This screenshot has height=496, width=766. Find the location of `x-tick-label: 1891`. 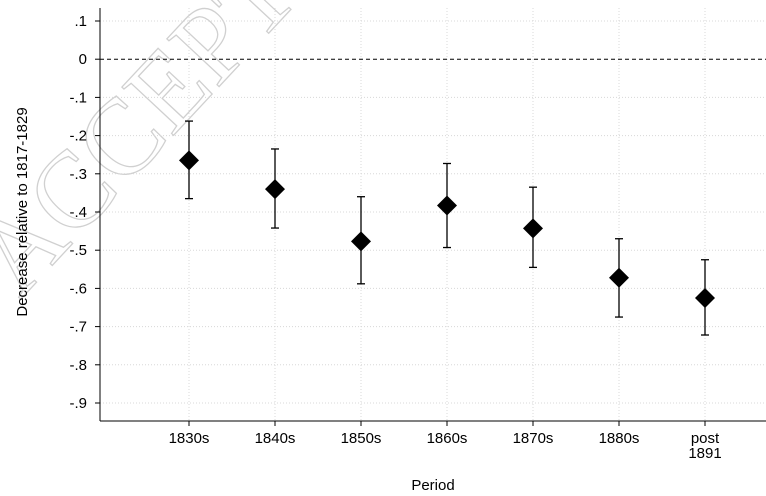

x-tick-label: 1891 is located at coordinates (704, 453).